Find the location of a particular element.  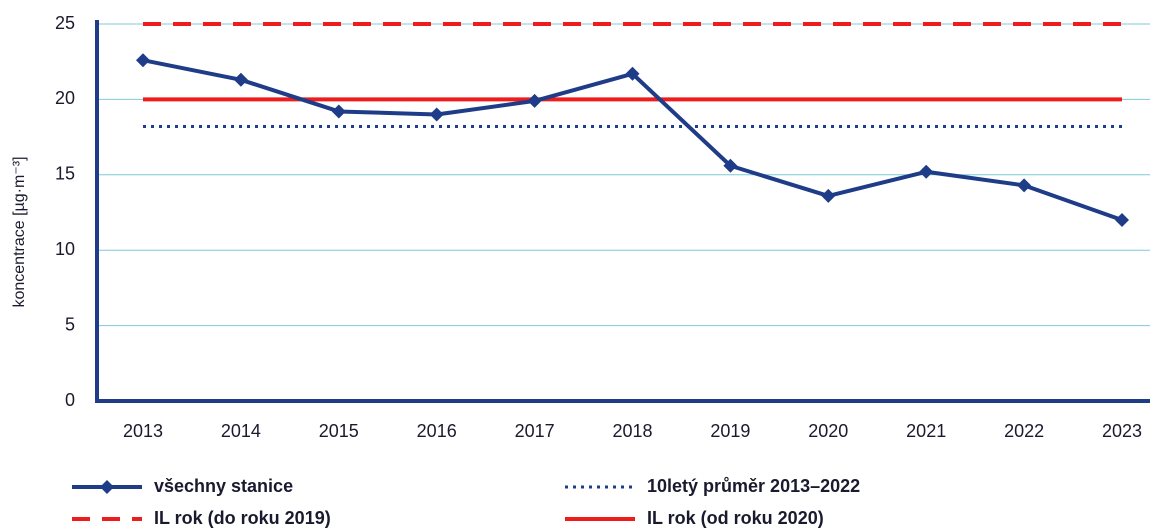

y-tick-label: 15 is located at coordinates (65, 174).